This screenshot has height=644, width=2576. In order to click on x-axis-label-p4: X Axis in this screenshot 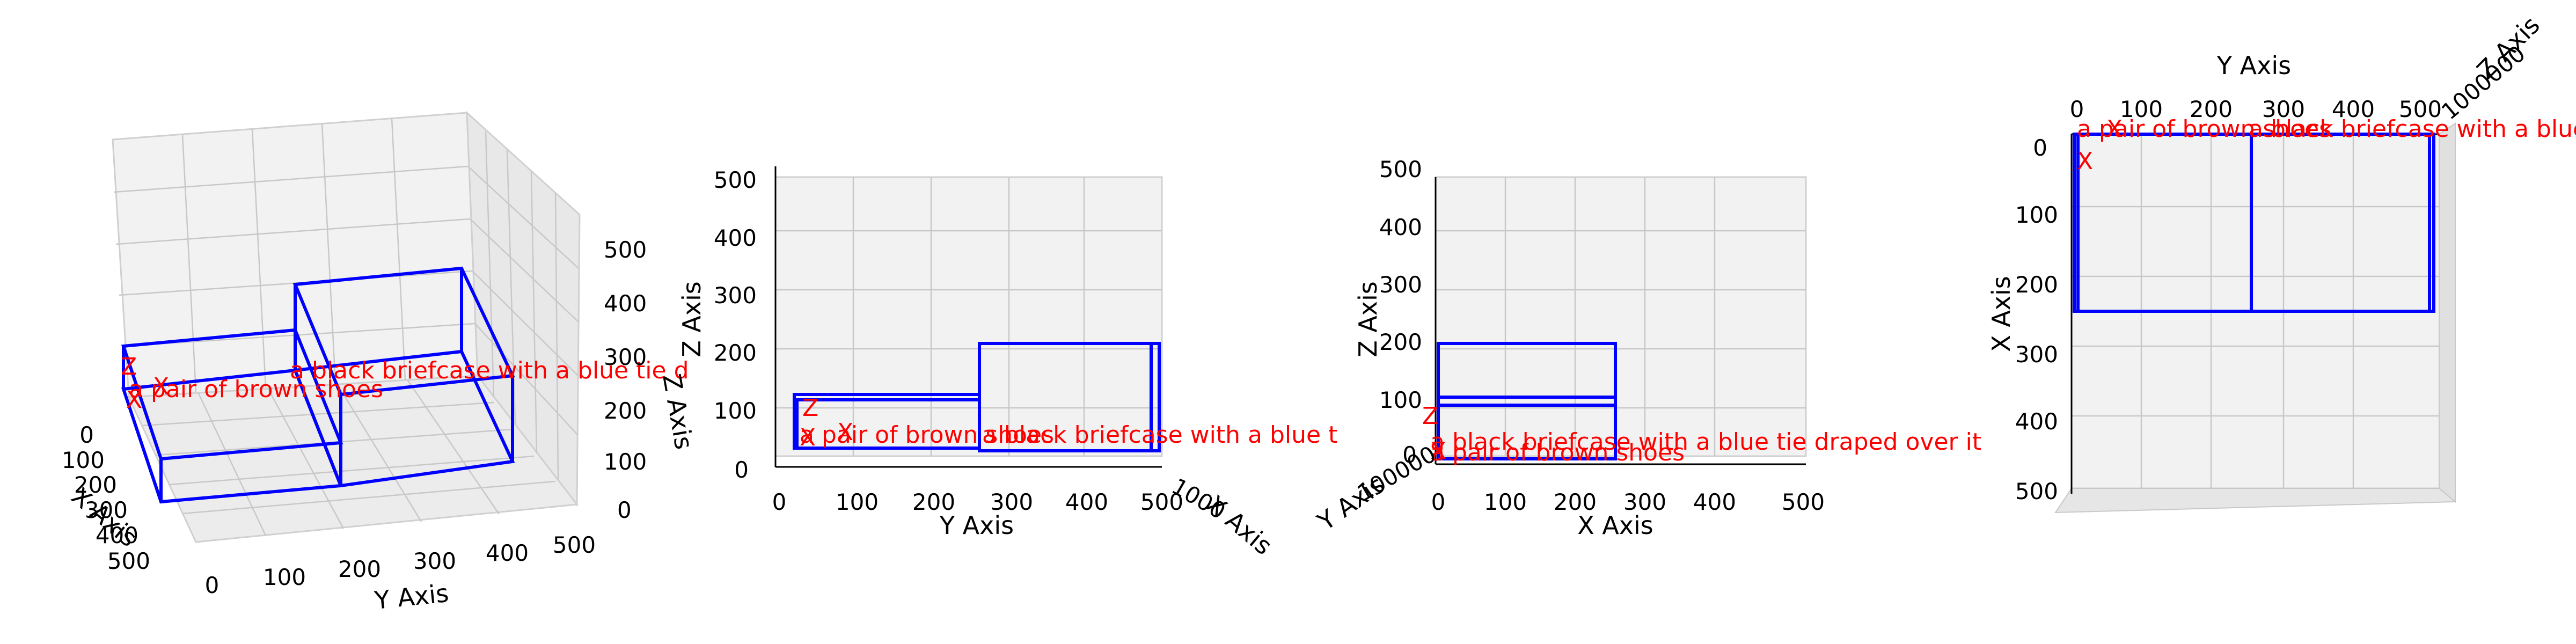, I will do `click(2001, 314)`.